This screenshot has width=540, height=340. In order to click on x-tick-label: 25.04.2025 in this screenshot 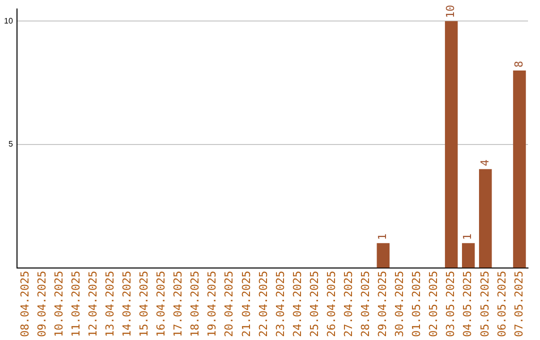, I will do `click(314, 304)`.